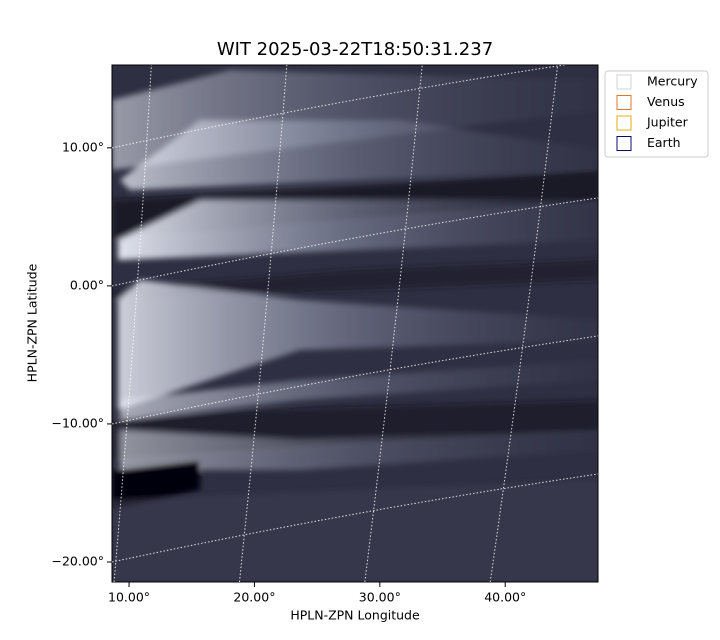 Image resolution: width=720 pixels, height=640 pixels. I want to click on legend-frame, so click(656, 114).